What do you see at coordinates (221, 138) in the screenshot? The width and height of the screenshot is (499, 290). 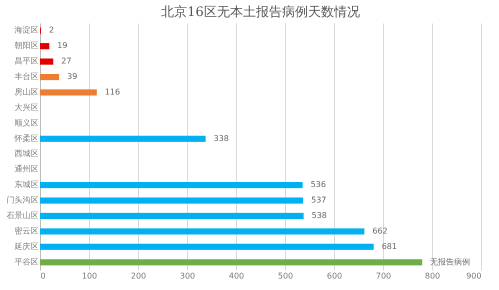 I see `data-label: 338` at bounding box center [221, 138].